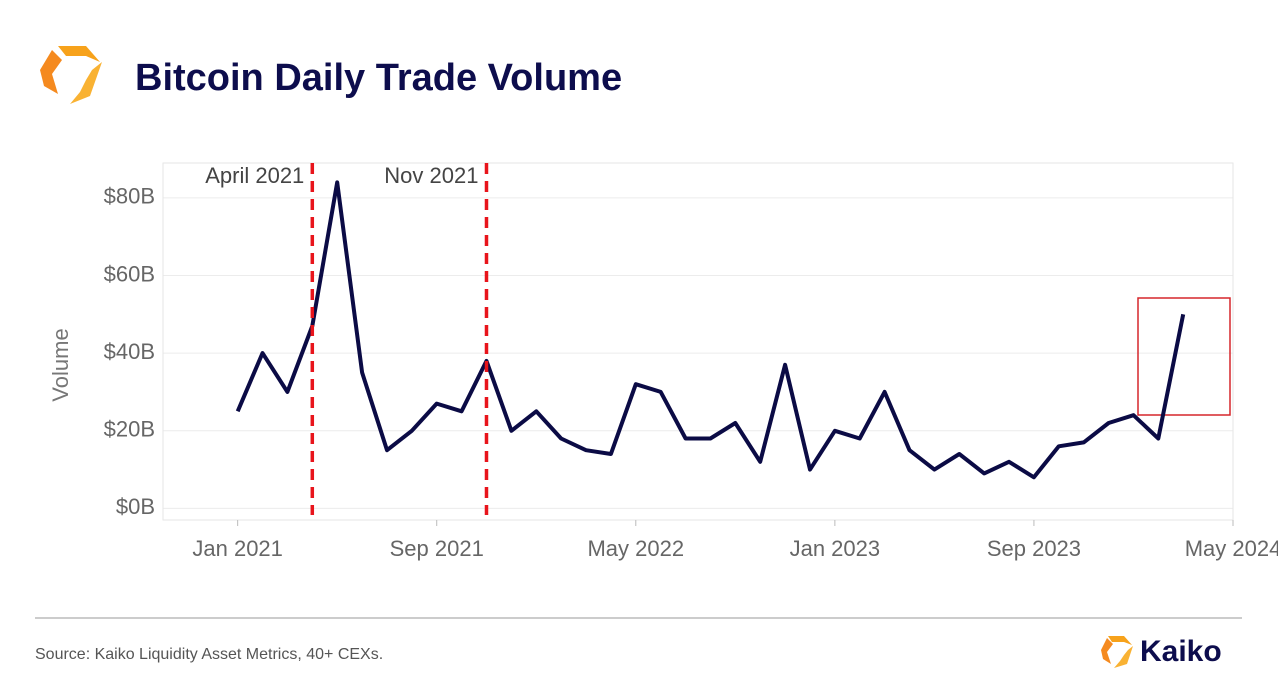  I want to click on y-tick-label: $20B, so click(129, 429).